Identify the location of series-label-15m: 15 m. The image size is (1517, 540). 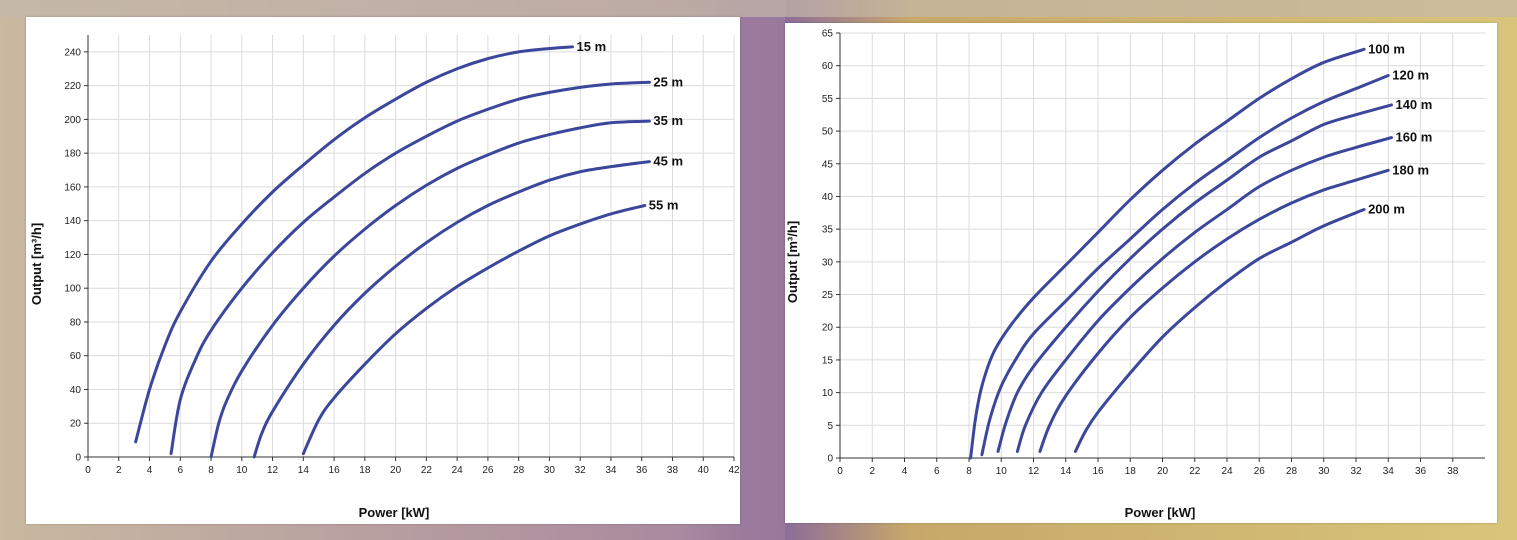
(592, 46).